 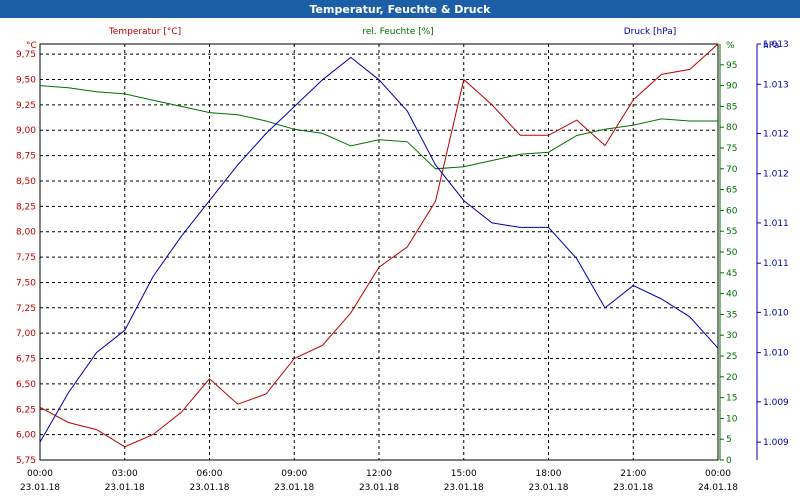 What do you see at coordinates (26, 258) in the screenshot?
I see `y-left-tick-label: 7,75` at bounding box center [26, 258].